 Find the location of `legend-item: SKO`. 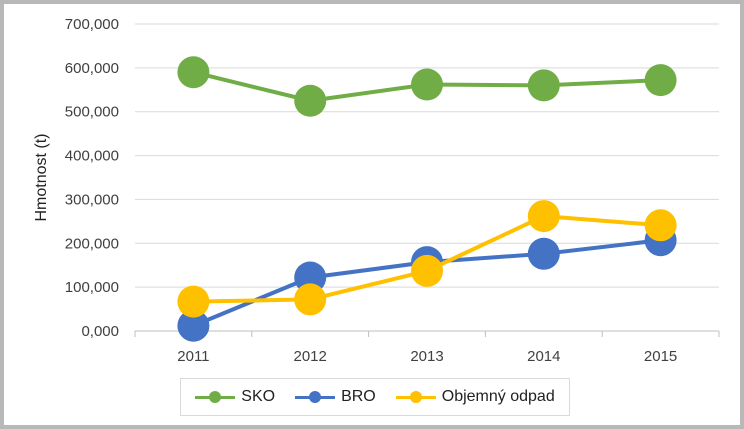

legend-item: SKO is located at coordinates (235, 397).